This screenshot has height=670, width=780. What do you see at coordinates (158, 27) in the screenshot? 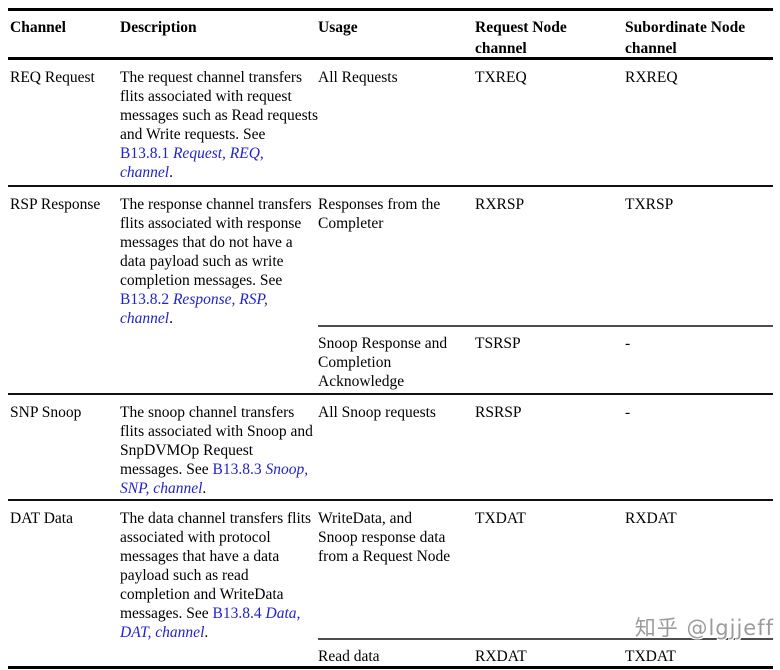
I see `column-header-description: Description` at bounding box center [158, 27].